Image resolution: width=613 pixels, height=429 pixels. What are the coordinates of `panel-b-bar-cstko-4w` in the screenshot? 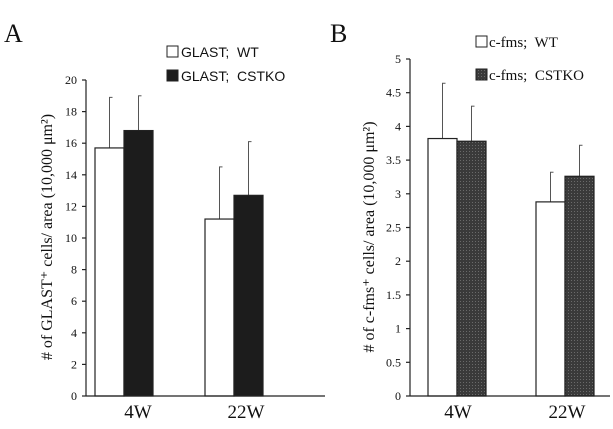 It's located at (471, 268).